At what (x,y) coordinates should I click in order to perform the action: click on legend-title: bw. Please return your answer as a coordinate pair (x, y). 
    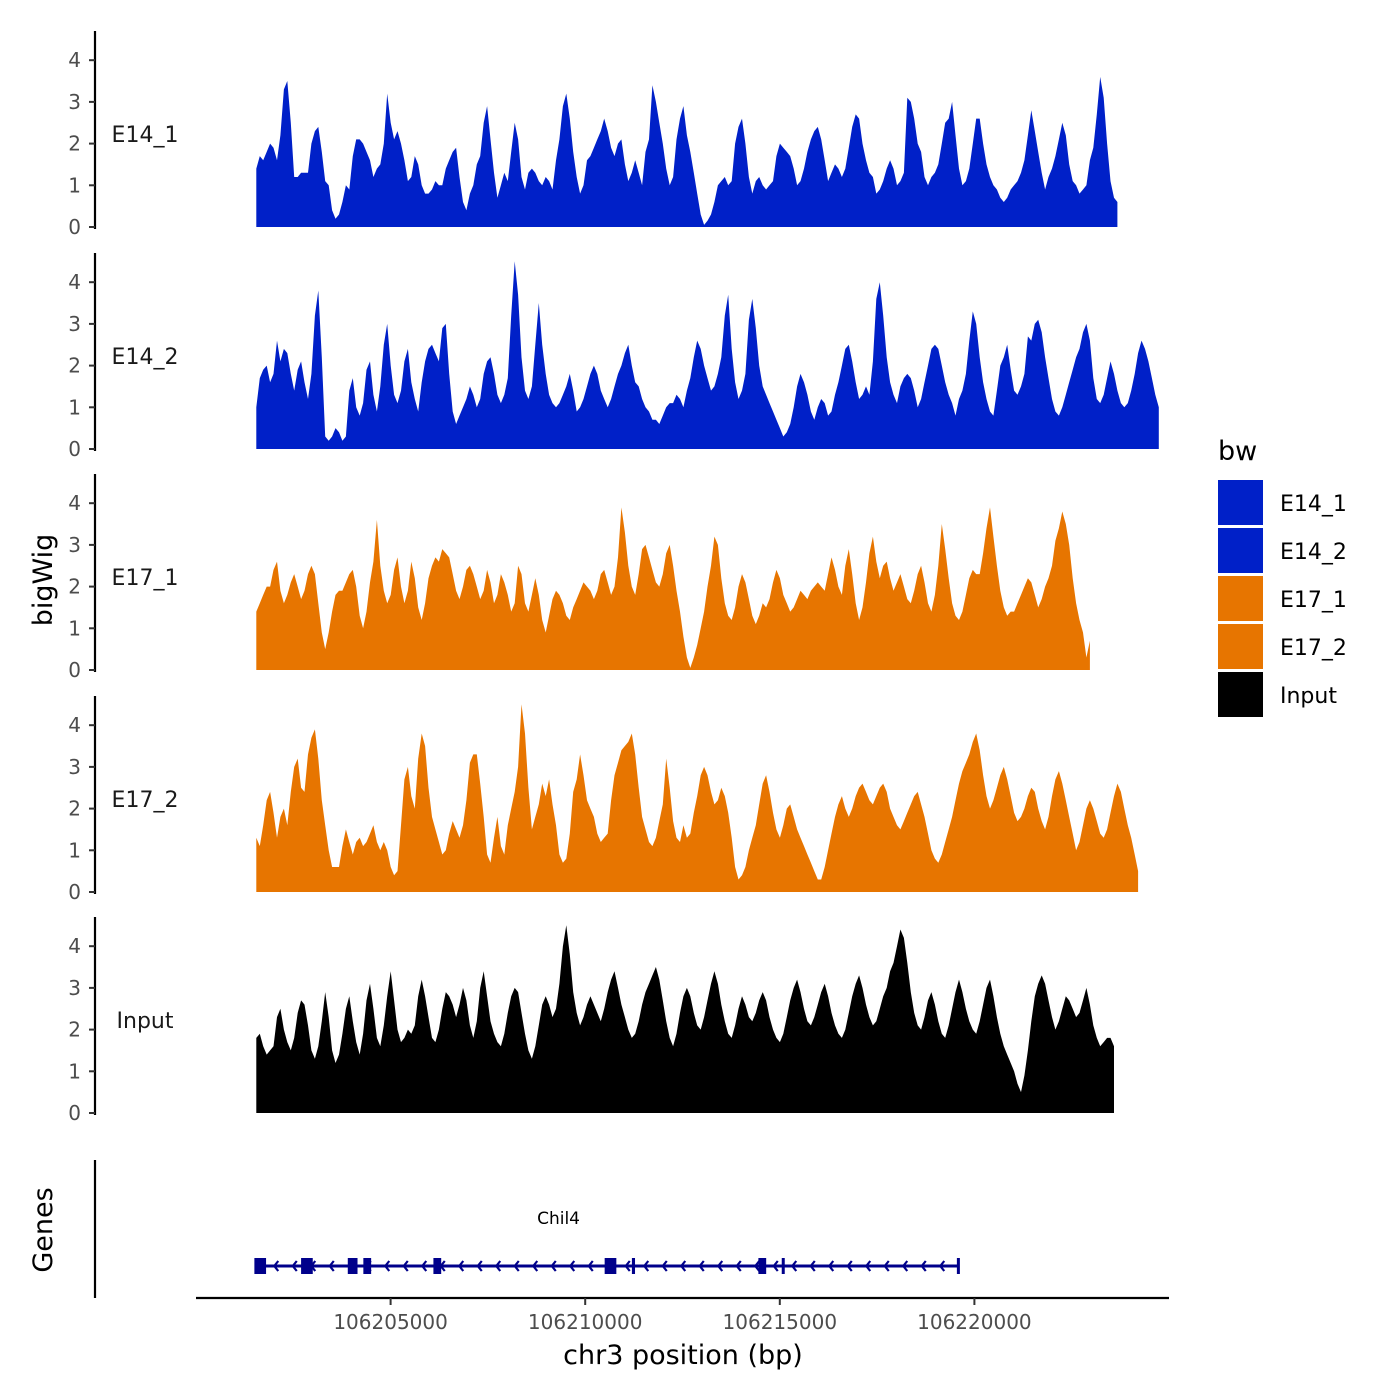
    Looking at the image, I should click on (1237, 451).